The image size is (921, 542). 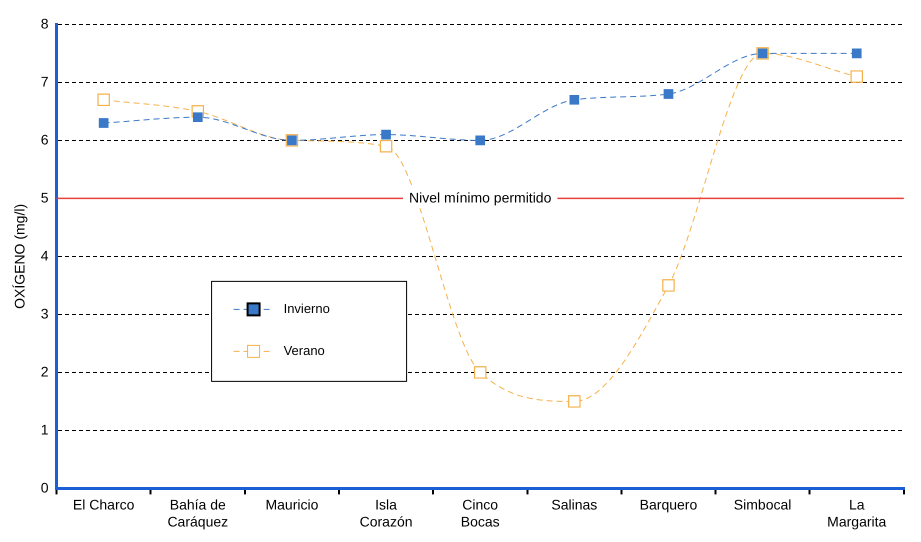 I want to click on legend-label: Invierno, so click(x=307, y=308).